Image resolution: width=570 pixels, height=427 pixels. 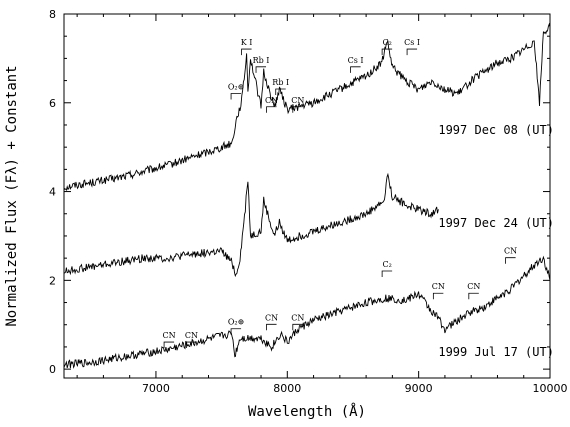 What do you see at coordinates (247, 42) in the screenshot?
I see `annotation-label: K I` at bounding box center [247, 42].